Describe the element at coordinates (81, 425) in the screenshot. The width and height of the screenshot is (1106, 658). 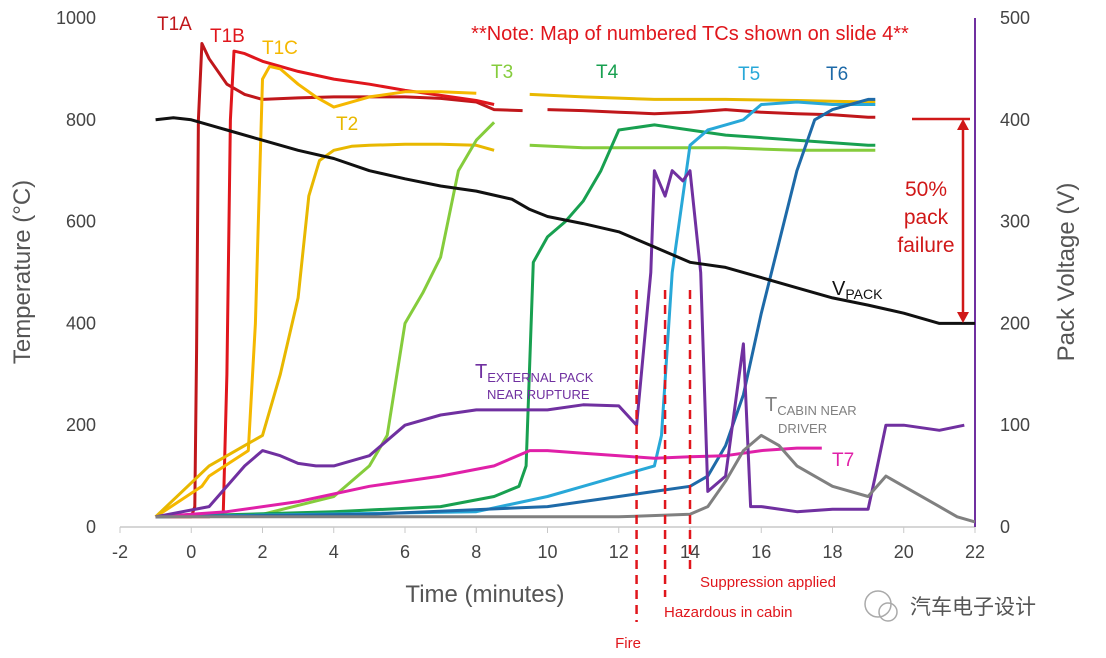
I see `y-tick-label: 200` at that location.